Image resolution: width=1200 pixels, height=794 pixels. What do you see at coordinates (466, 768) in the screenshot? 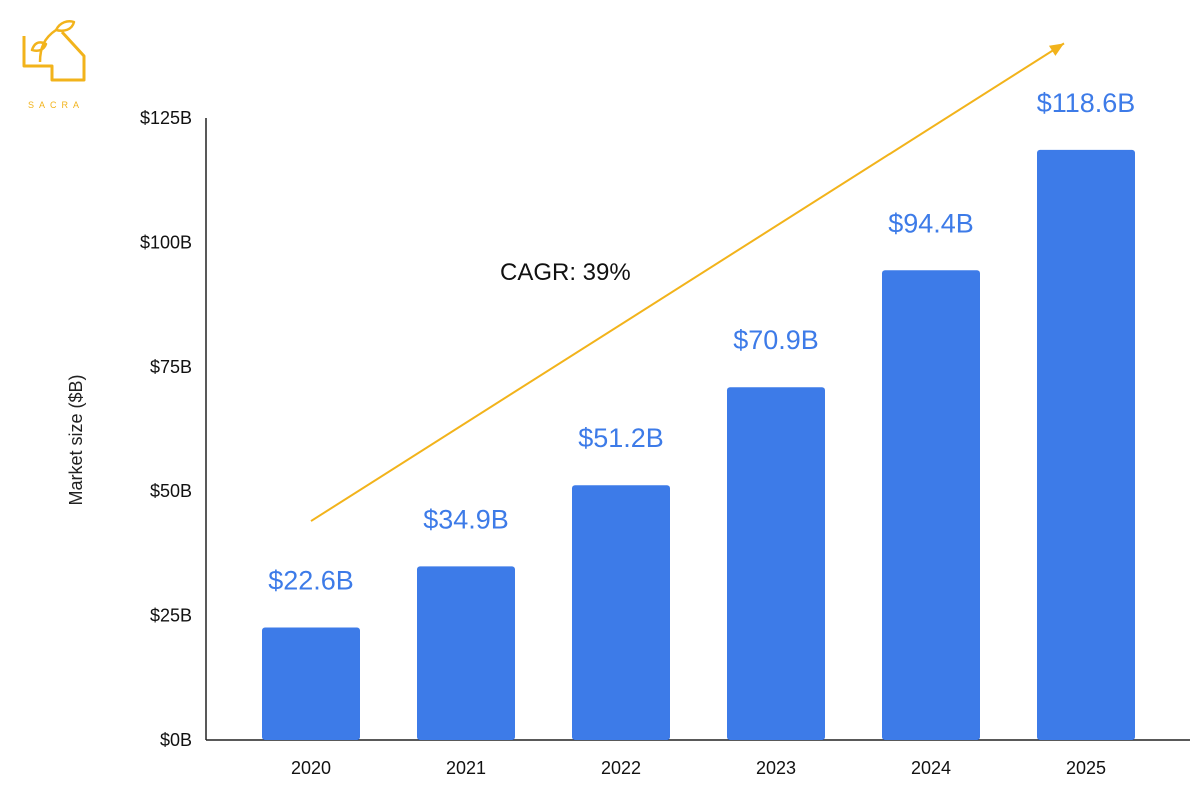
I see `x-tick-label: 2021` at bounding box center [466, 768].